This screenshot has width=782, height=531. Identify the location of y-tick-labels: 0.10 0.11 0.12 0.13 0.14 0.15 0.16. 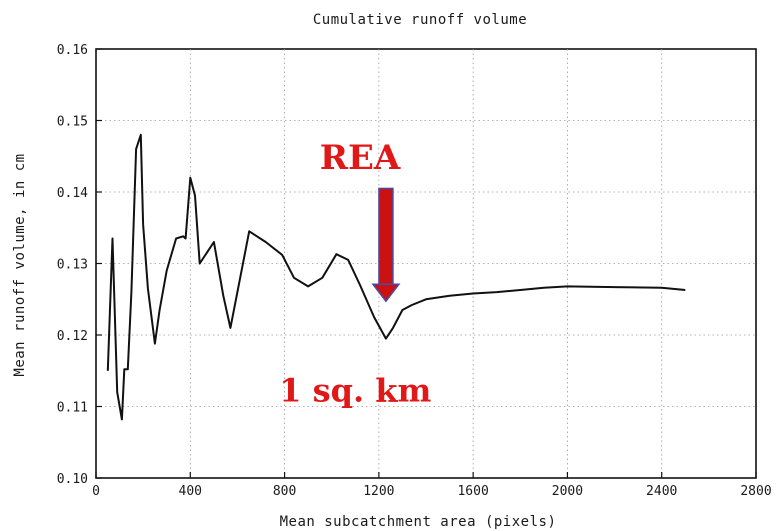
(72, 265).